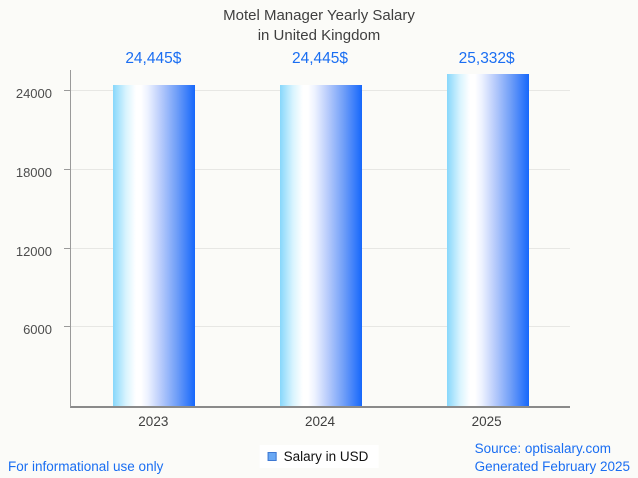 The image size is (638, 478). What do you see at coordinates (319, 35) in the screenshot?
I see `chart-title-line2: in United Kingdom` at bounding box center [319, 35].